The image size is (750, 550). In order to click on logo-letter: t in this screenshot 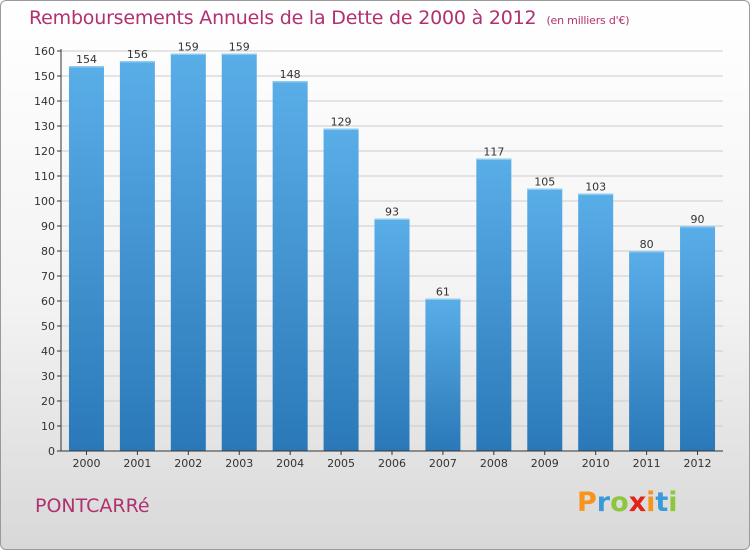, I will do `click(662, 502)`.